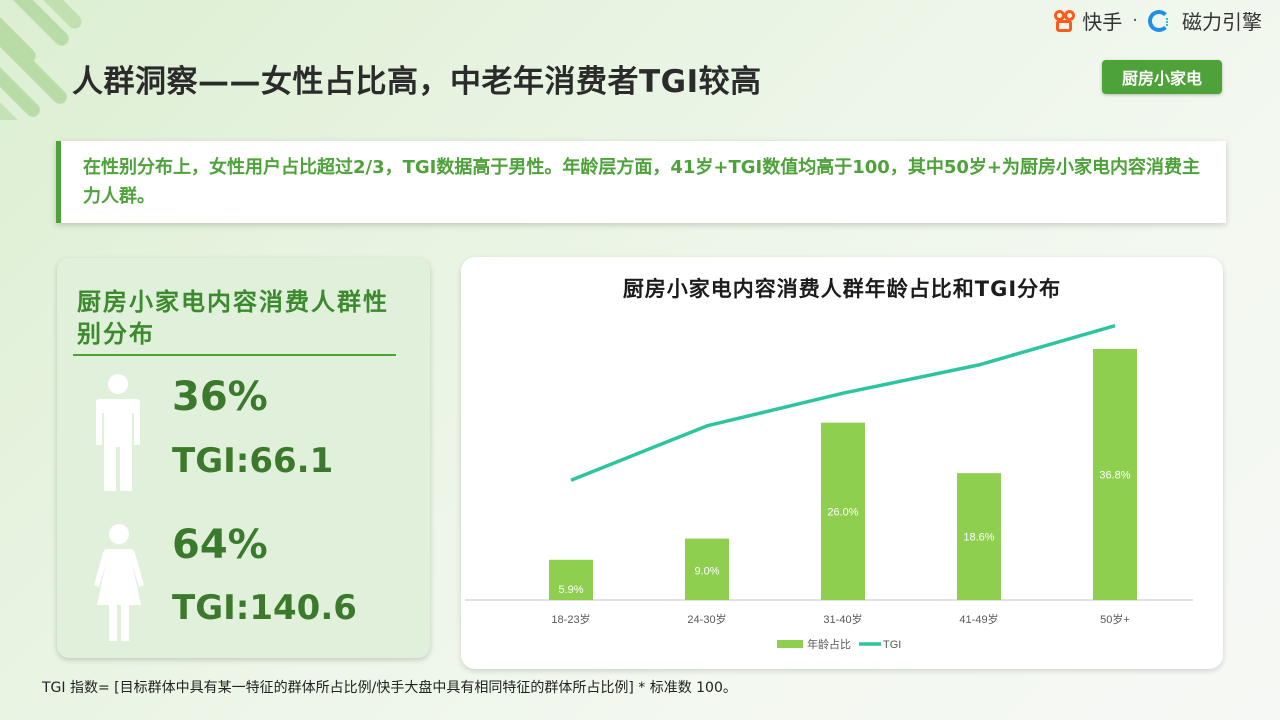 This screenshot has height=720, width=1280. Describe the element at coordinates (220, 545) in the screenshot. I see `female-percent: 64%` at that location.